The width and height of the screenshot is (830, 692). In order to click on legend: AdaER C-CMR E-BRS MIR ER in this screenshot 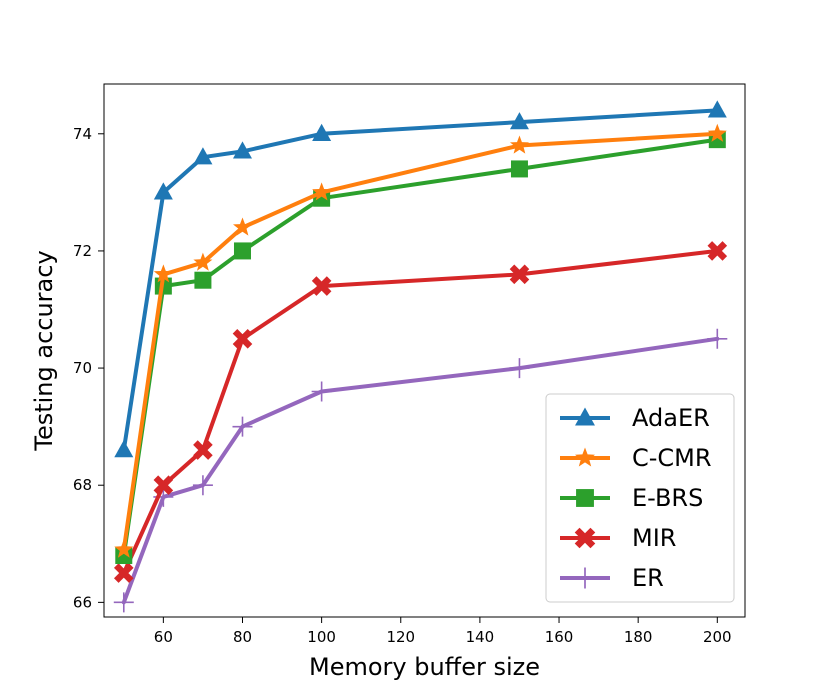, I will do `click(640, 498)`.